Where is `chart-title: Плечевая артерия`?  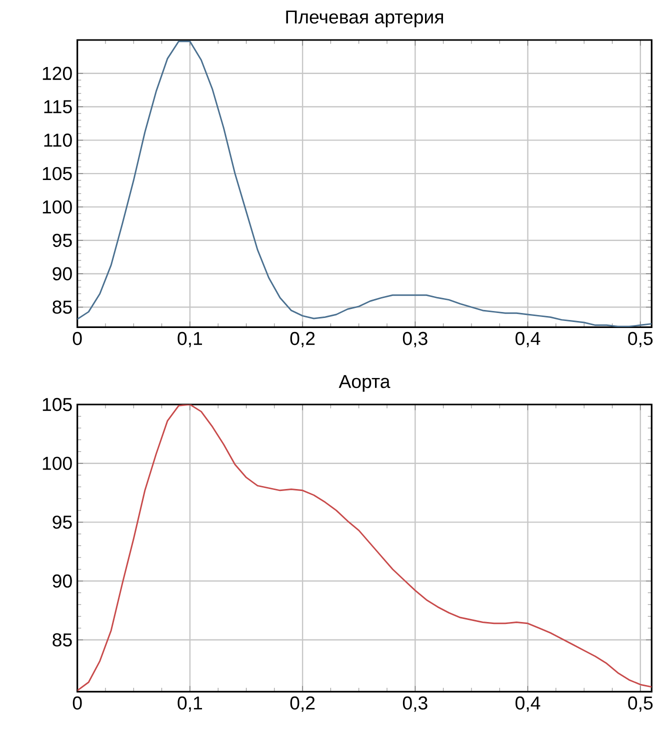 chart-title: Плечевая артерия is located at coordinates (364, 19).